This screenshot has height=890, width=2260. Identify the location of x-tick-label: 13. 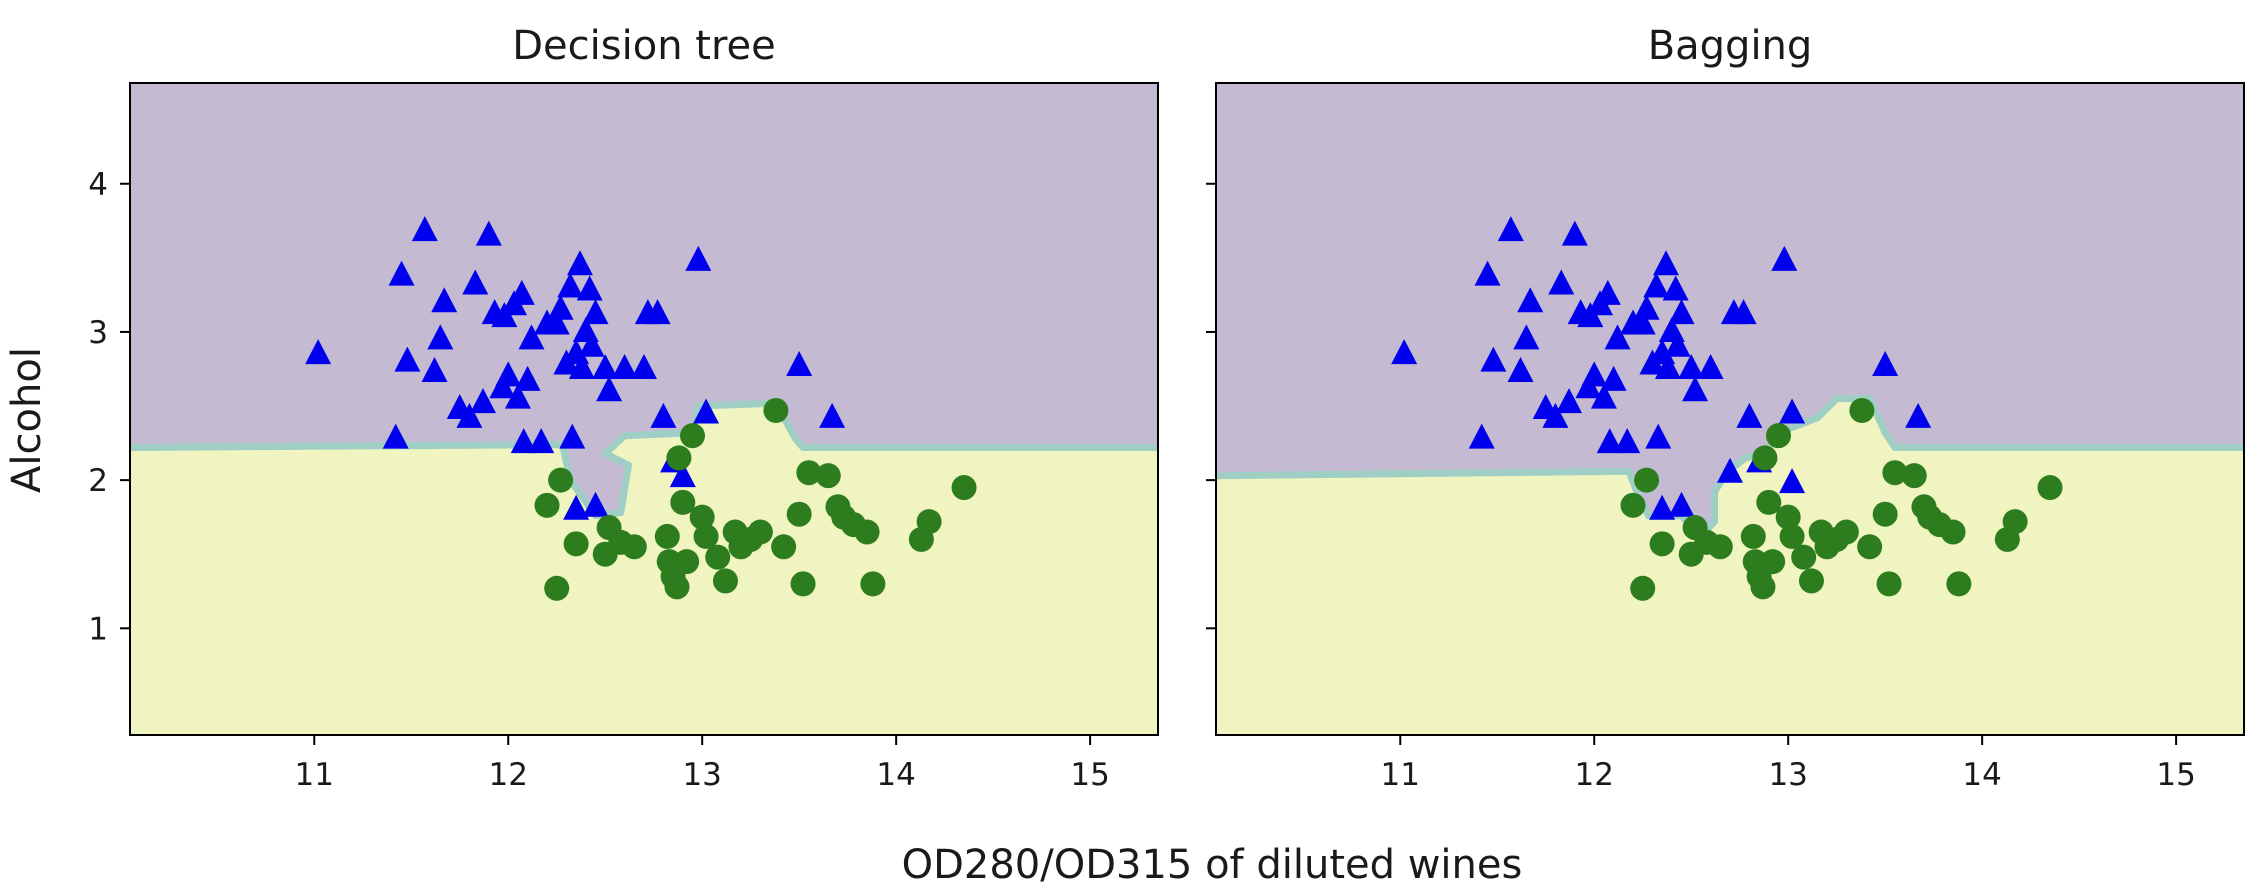
(701, 775).